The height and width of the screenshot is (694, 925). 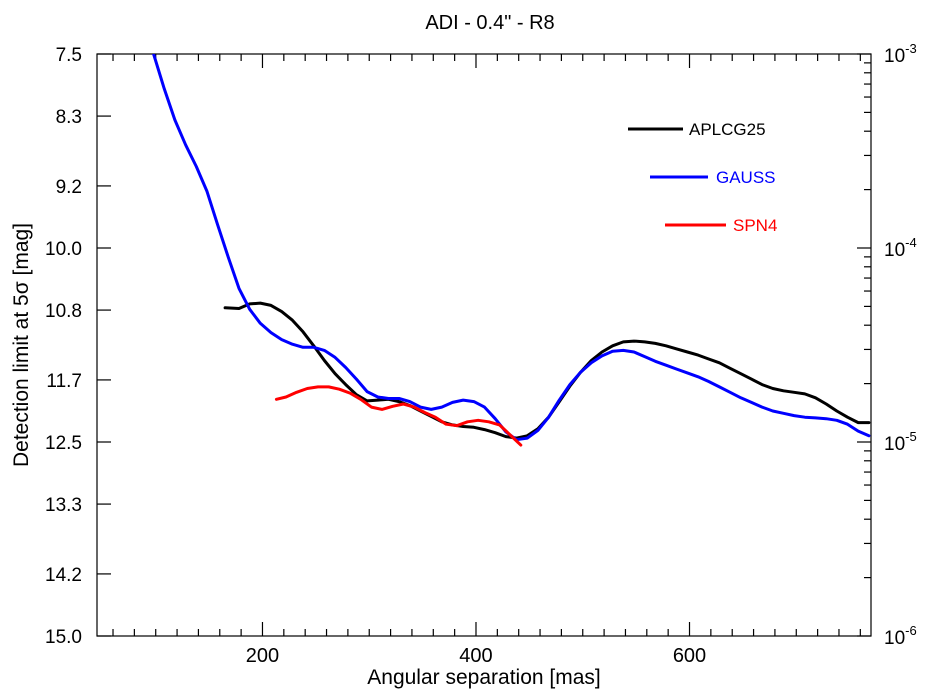 I want to click on right-tick-label: 10⁻⁴, so click(x=900, y=248).